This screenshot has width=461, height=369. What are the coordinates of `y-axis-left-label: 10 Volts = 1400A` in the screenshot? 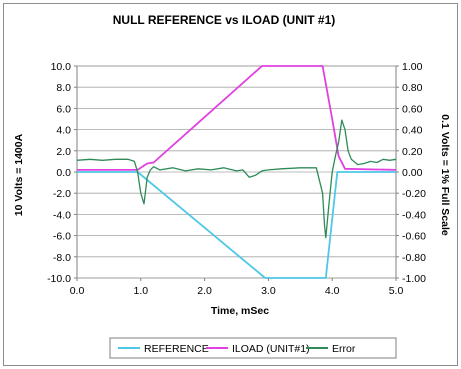 It's located at (19, 174).